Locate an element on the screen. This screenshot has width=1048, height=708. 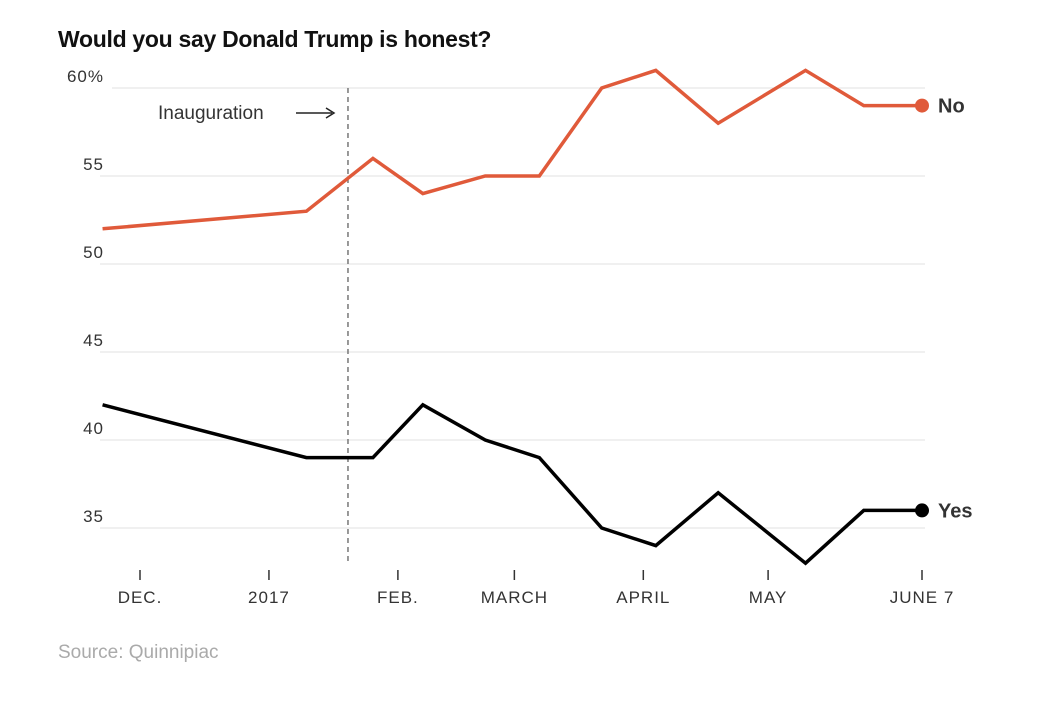
y-tick-label: 35 is located at coordinates (93, 516).